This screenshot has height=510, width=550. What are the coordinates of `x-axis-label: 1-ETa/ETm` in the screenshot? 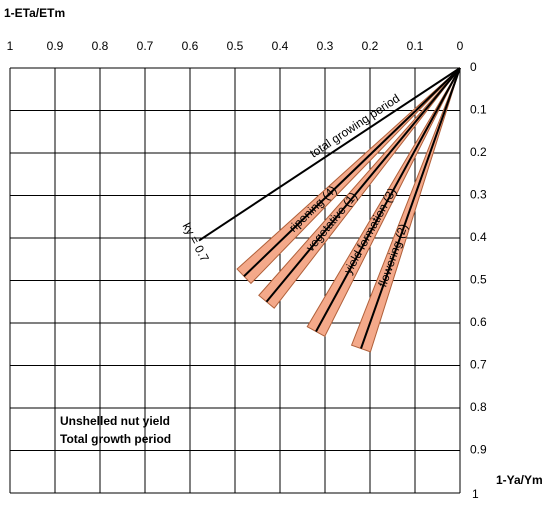 It's located at (34, 13).